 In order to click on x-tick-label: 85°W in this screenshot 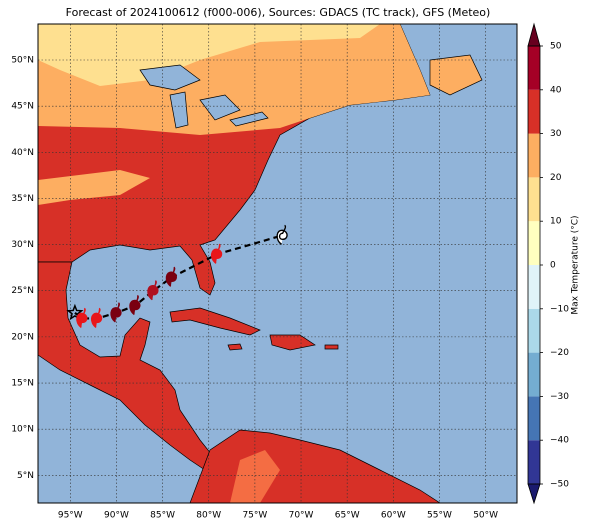, I will do `click(162, 516)`.